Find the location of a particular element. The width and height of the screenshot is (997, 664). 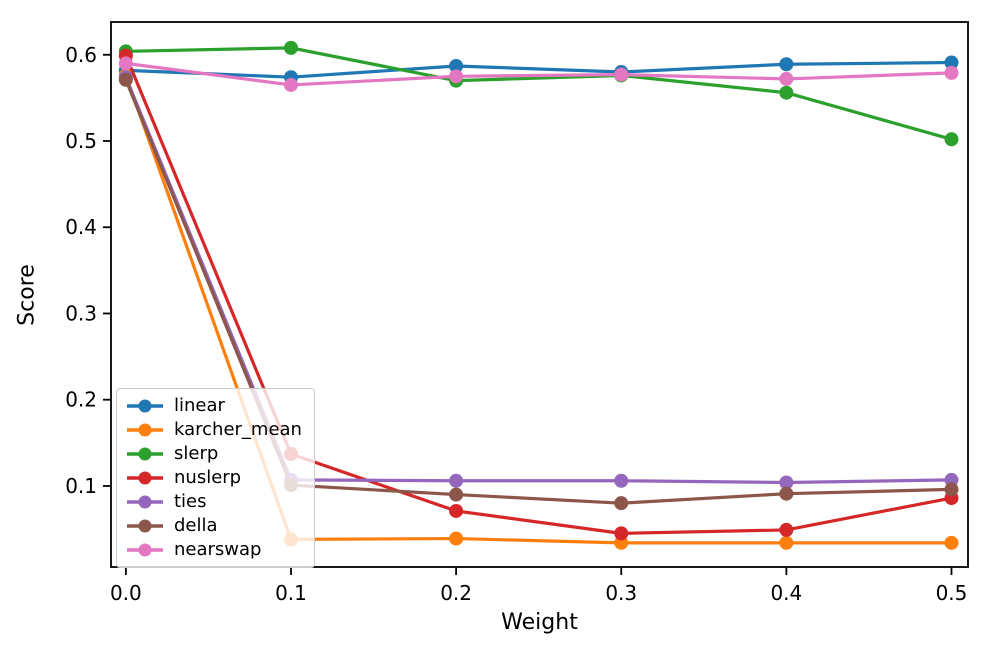

legend-entry-della: della is located at coordinates (213, 526).